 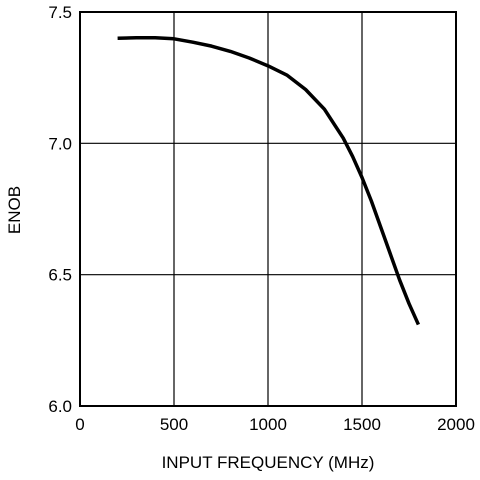 I want to click on y-axis-label: ENOB, so click(x=14, y=210).